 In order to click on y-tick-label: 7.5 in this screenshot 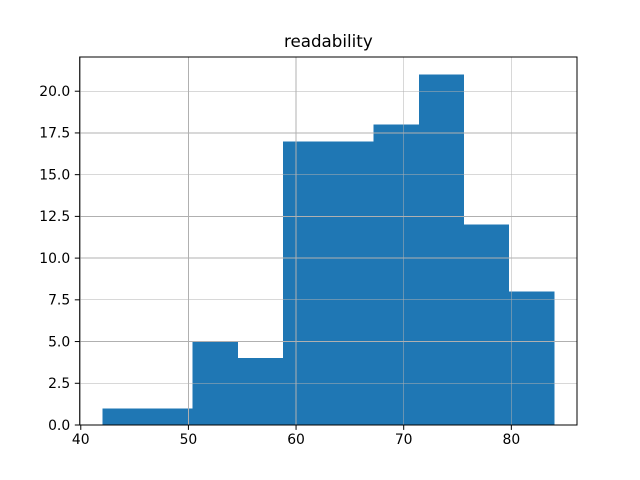, I will do `click(59, 301)`.